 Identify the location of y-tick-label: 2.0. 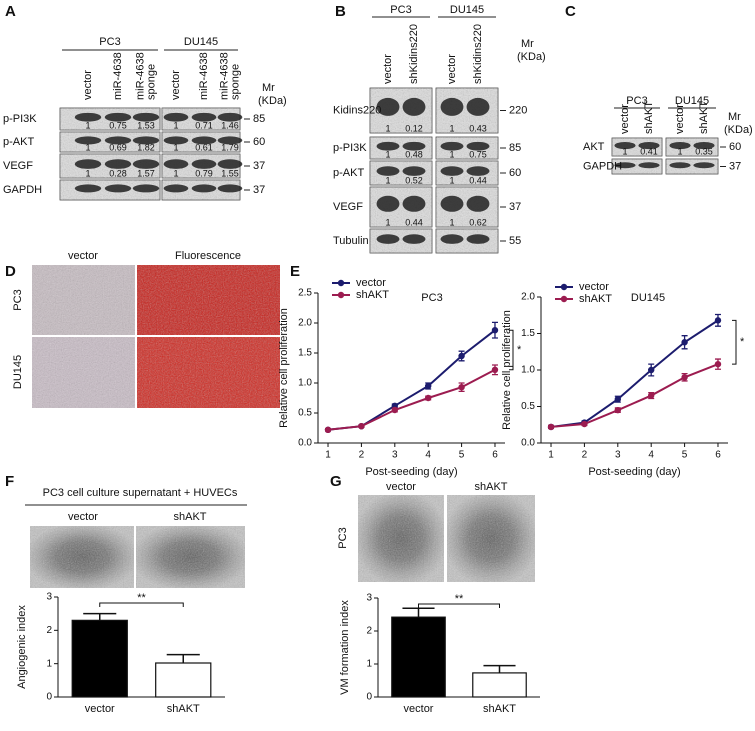
(528, 297).